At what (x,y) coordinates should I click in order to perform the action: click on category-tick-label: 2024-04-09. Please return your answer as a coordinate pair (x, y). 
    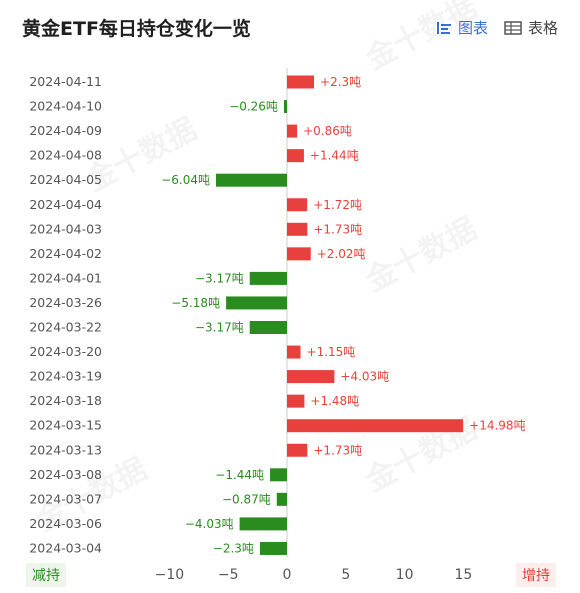
    Looking at the image, I should click on (65, 130).